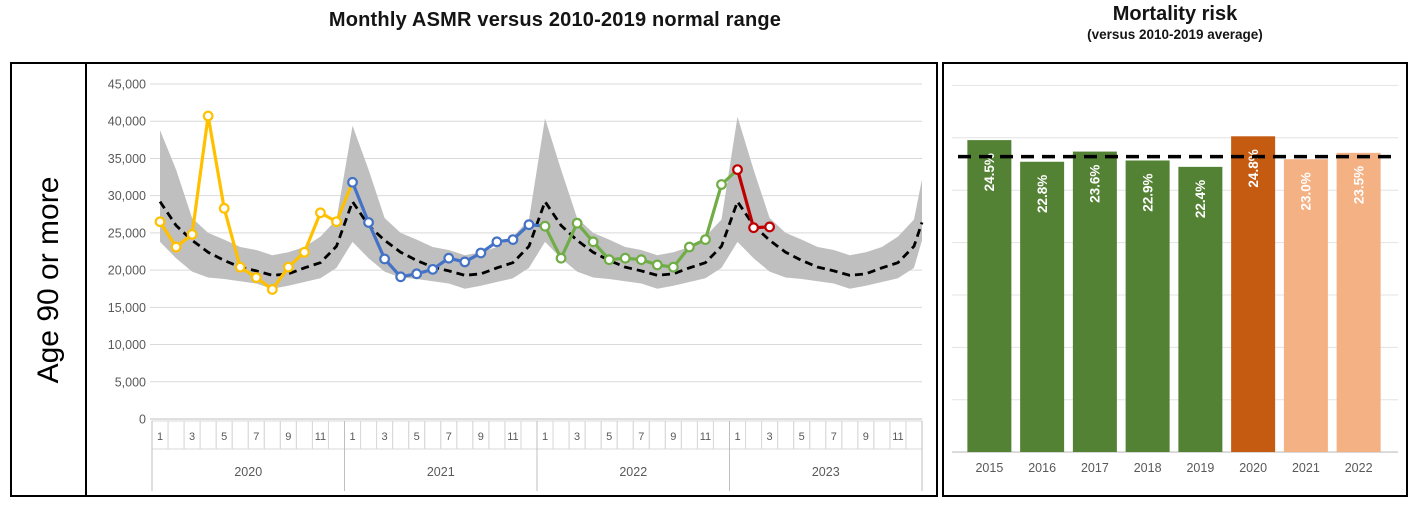 This screenshot has width=1411, height=507. I want to click on right-chart-title: Mortality risk, so click(1175, 14).